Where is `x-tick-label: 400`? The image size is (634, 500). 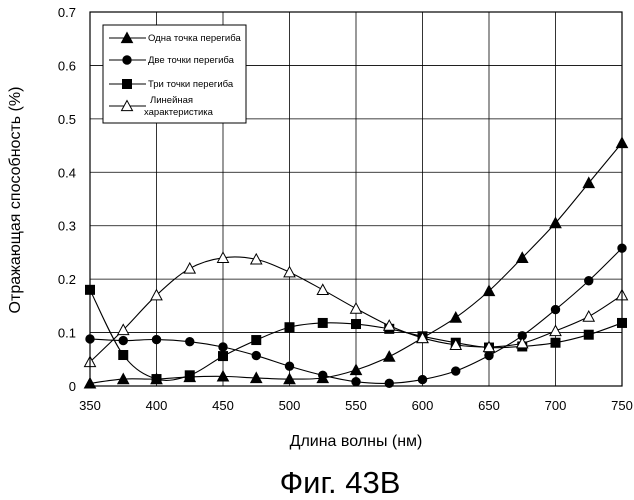
x-tick-label: 400 is located at coordinates (157, 405).